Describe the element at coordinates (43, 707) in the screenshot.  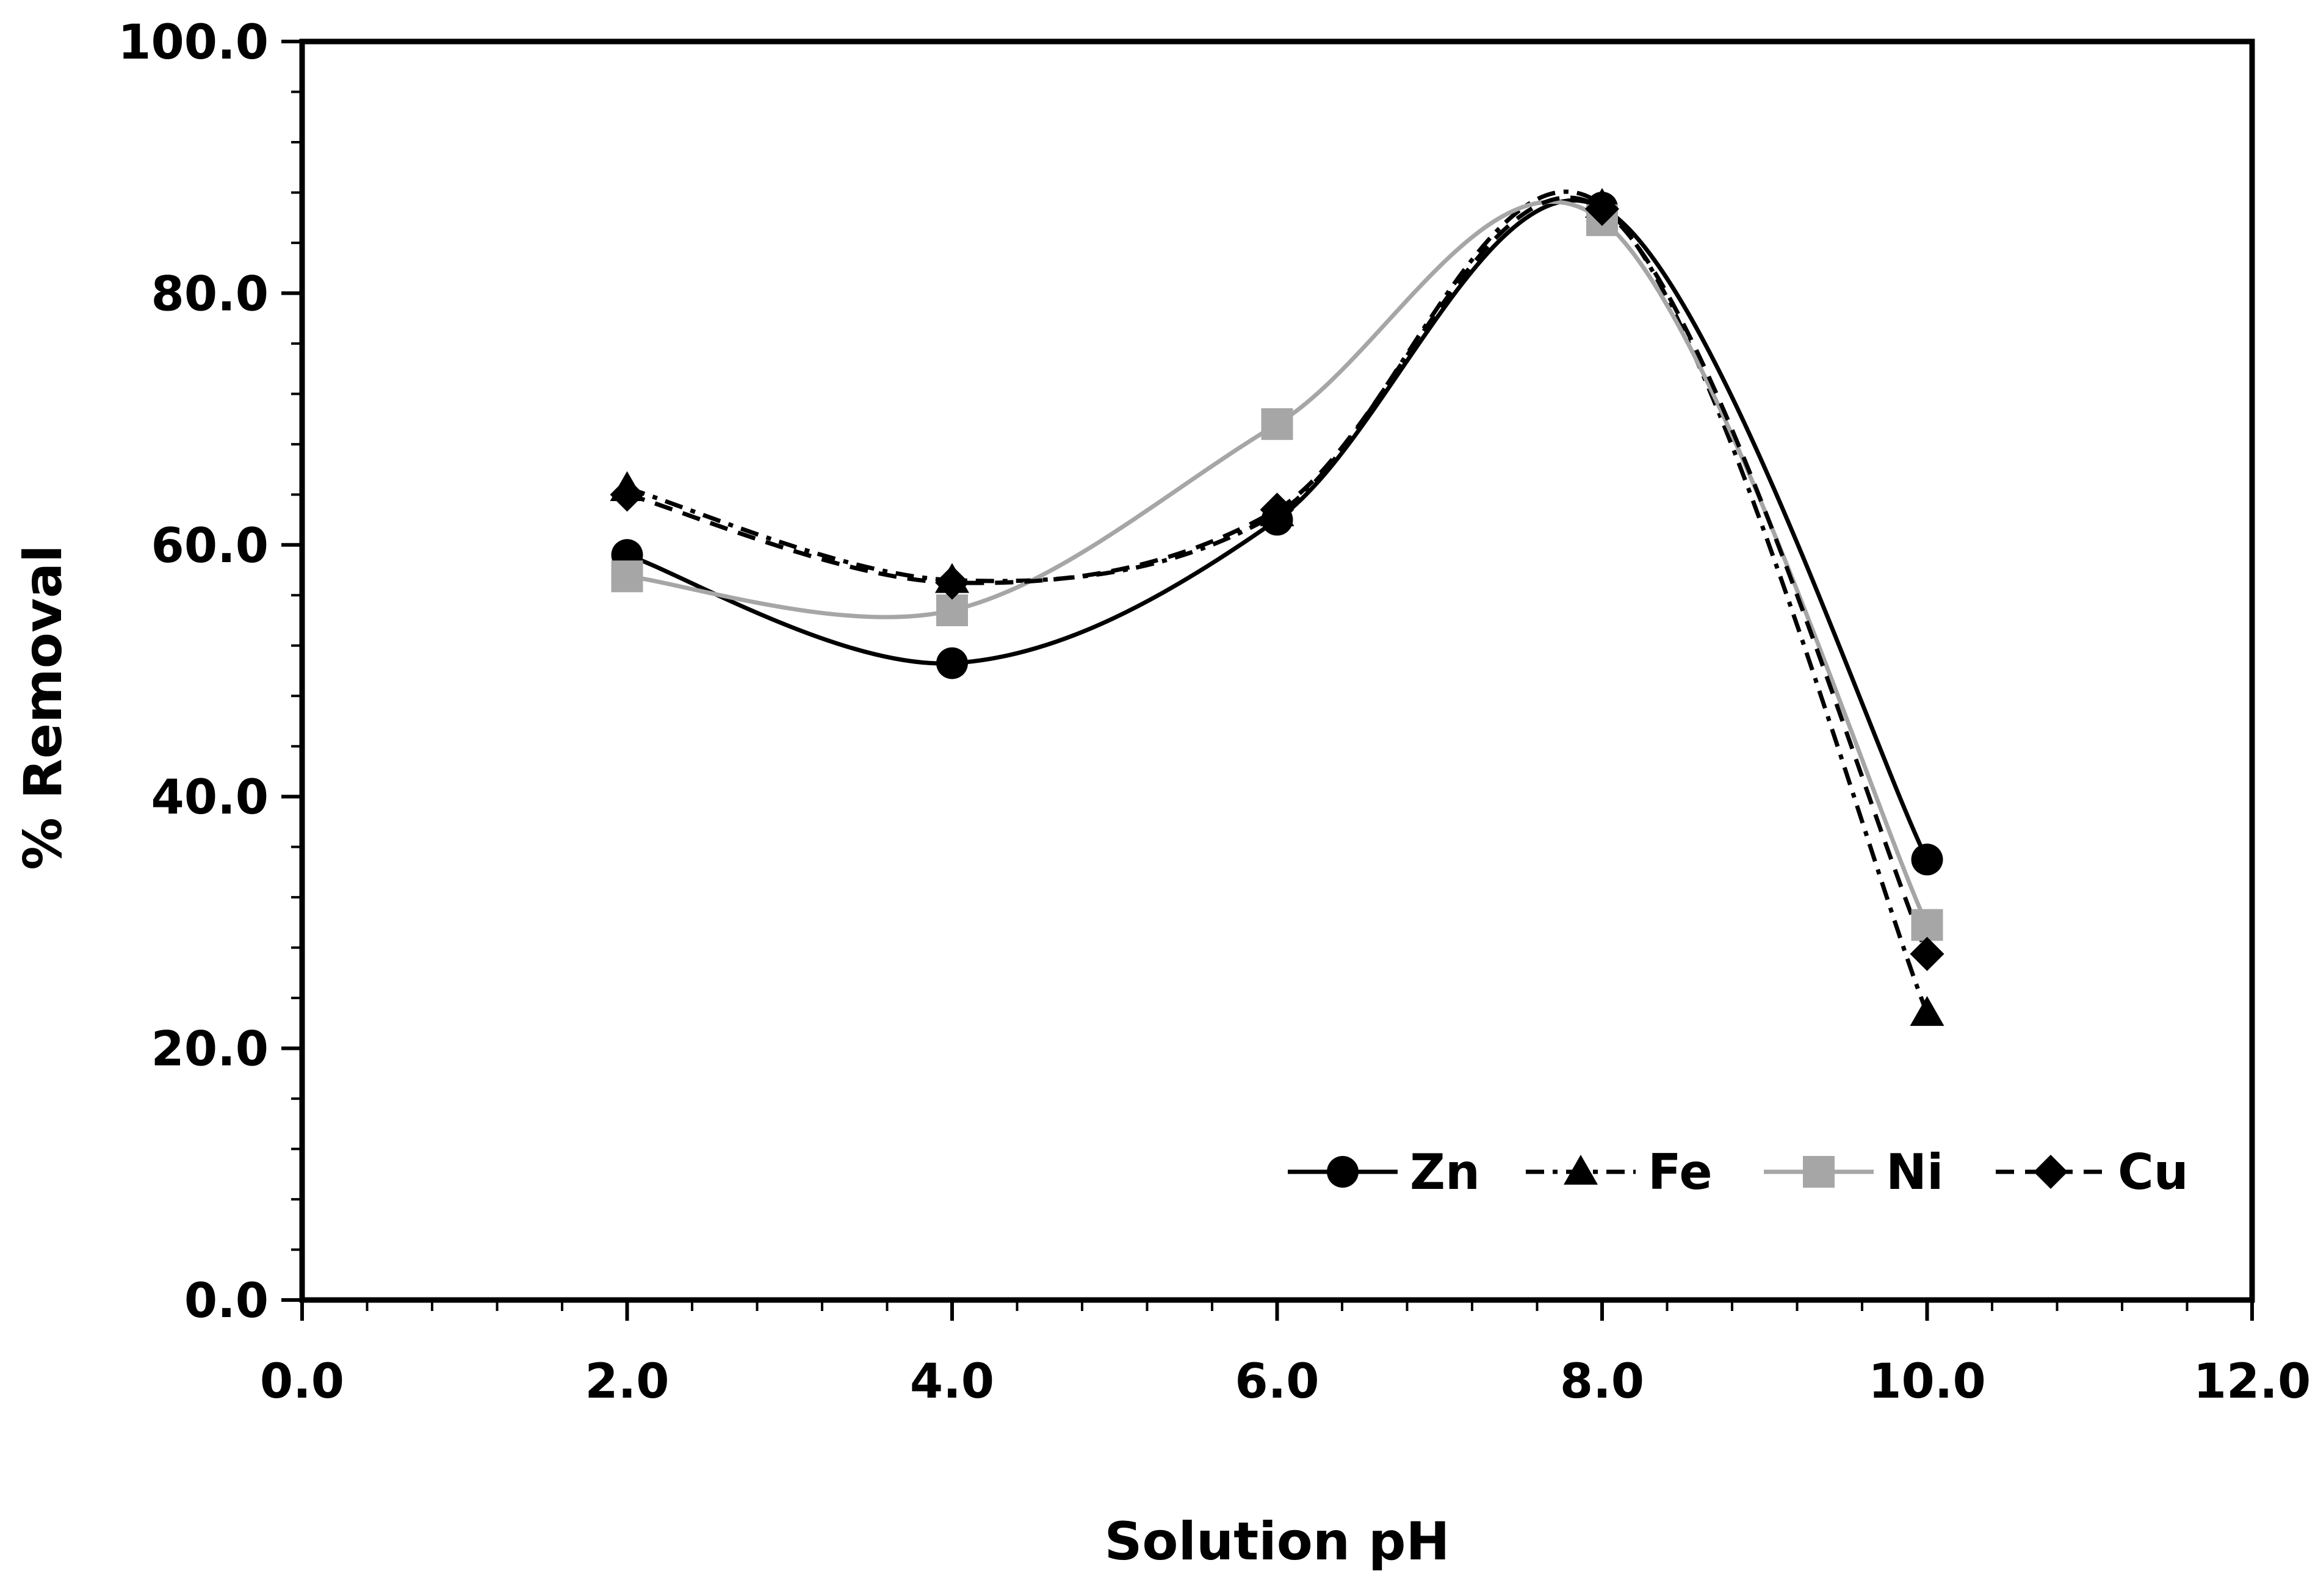
I see `y-axis-title: % Removal` at that location.